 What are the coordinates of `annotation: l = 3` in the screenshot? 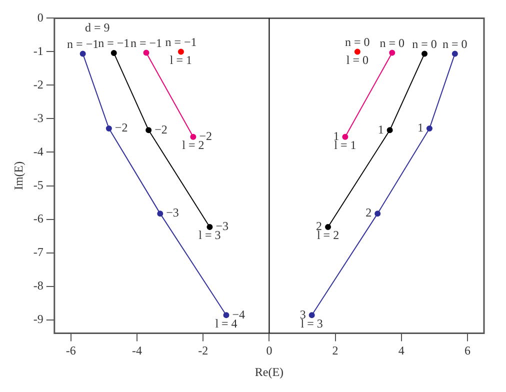 It's located at (209, 235).